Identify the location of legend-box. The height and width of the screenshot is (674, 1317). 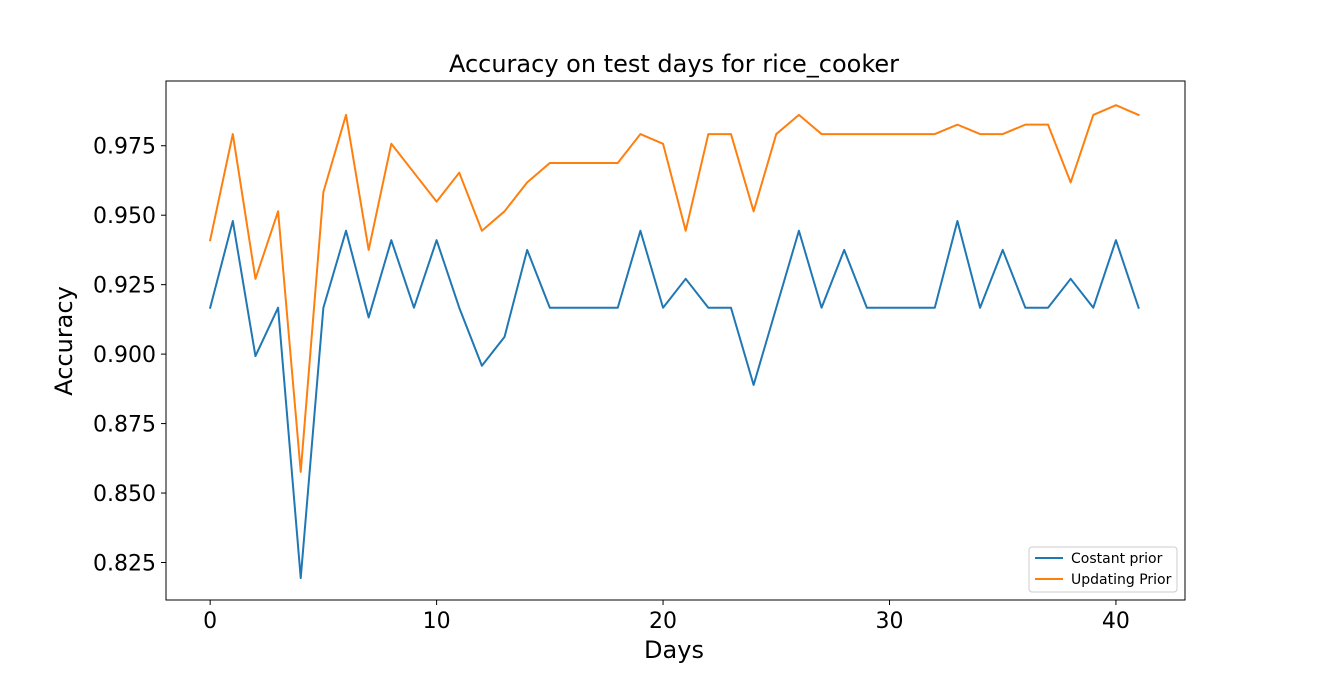
(1103, 569).